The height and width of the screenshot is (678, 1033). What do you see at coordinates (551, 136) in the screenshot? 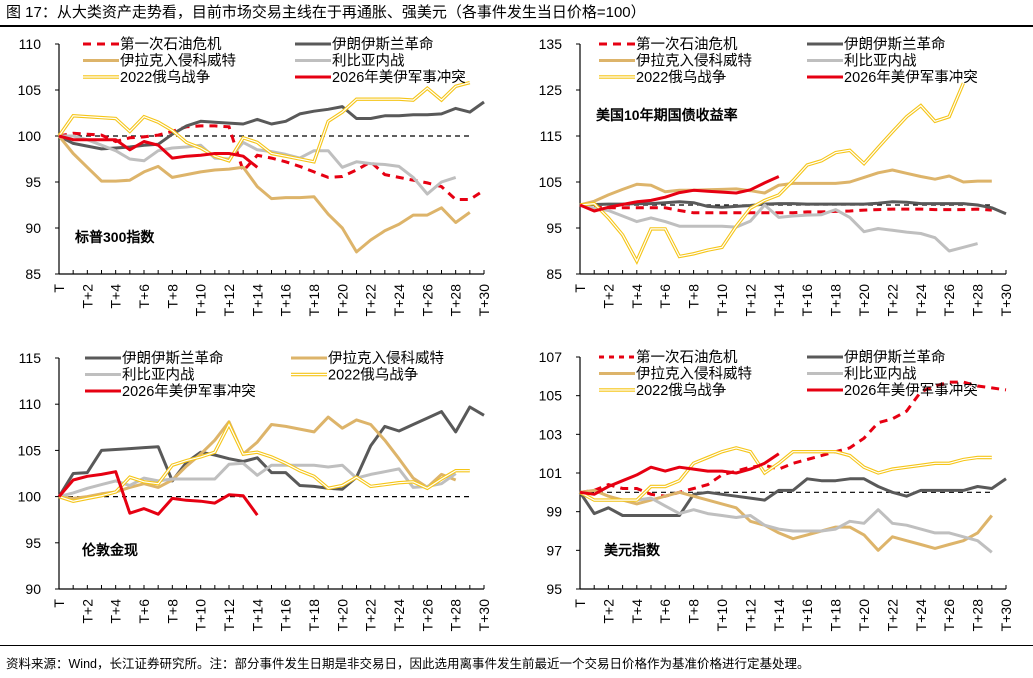
I see `y-tick-label: 115` at bounding box center [551, 136].